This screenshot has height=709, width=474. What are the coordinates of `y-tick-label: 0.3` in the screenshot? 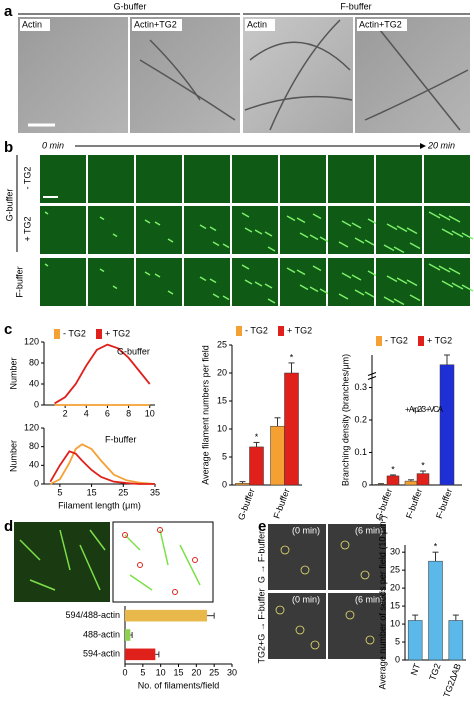 It's located at (360, 387).